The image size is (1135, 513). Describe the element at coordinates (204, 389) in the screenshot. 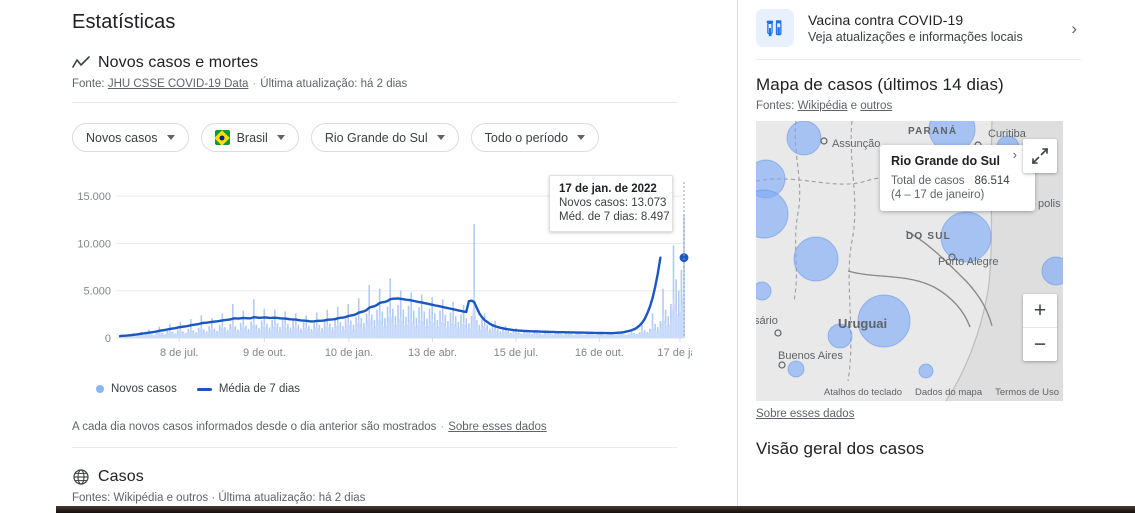

I see `legend-line-icon` at that location.